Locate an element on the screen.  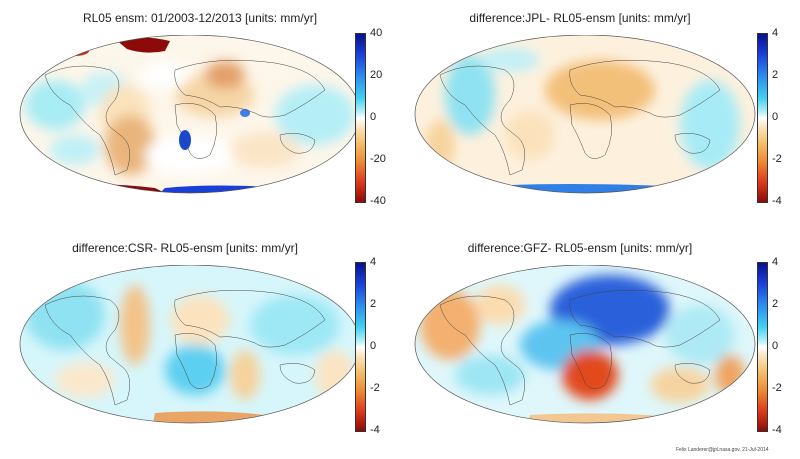
world-map-csr is located at coordinates (190, 344).